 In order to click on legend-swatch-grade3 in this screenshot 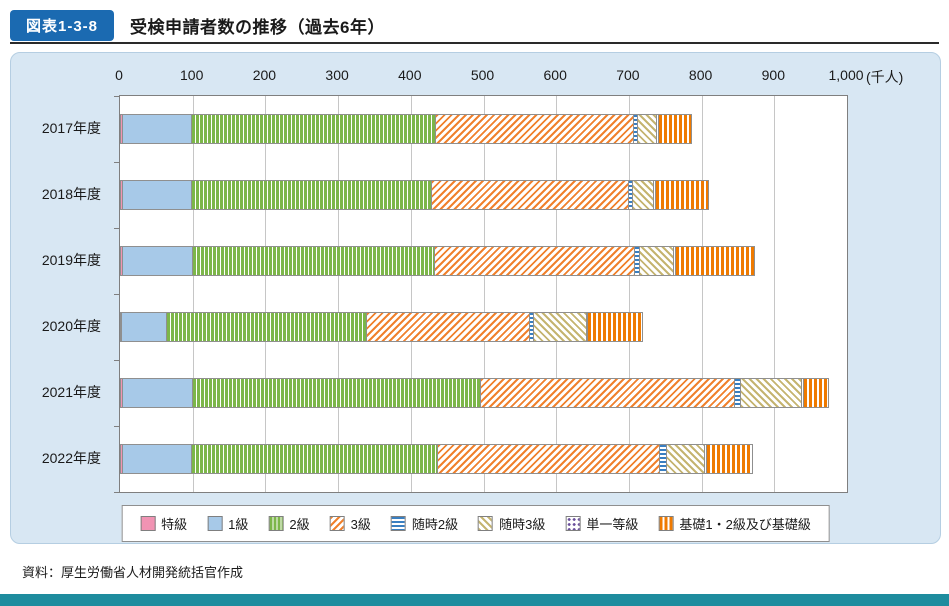, I will do `click(337, 523)`.